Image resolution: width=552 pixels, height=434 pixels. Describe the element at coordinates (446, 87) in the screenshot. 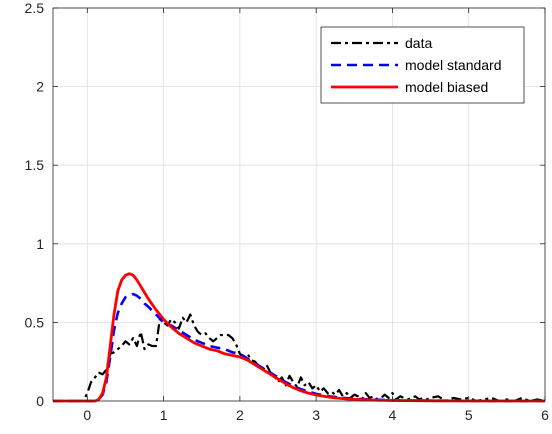

I see `legend-label: model biased` at that location.